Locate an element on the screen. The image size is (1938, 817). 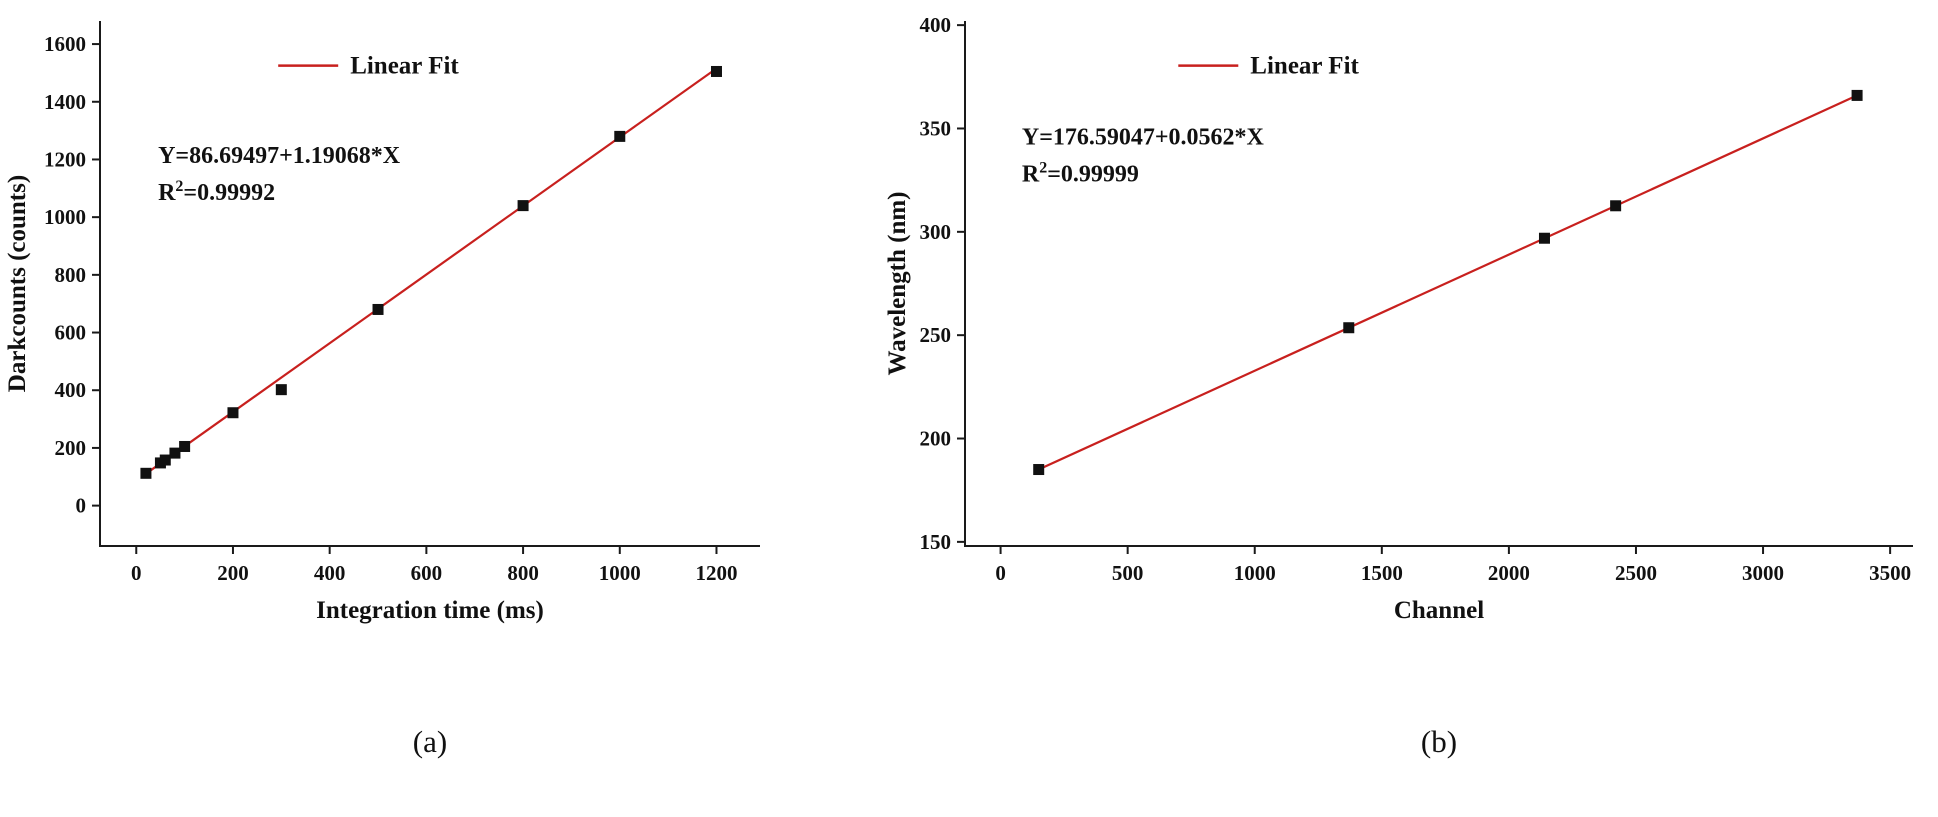
y-tick-label: 0 is located at coordinates (81, 506).